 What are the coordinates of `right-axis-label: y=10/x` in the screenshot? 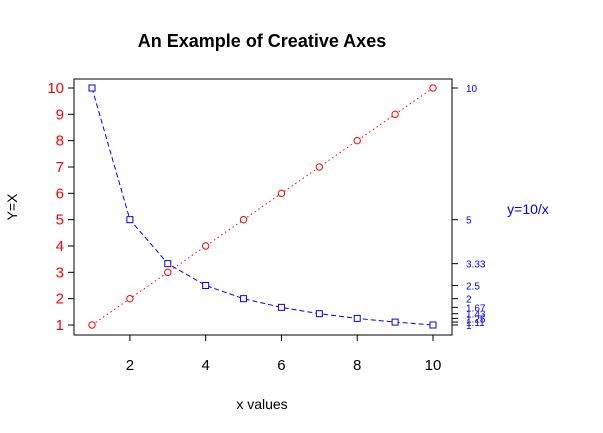 It's located at (528, 209).